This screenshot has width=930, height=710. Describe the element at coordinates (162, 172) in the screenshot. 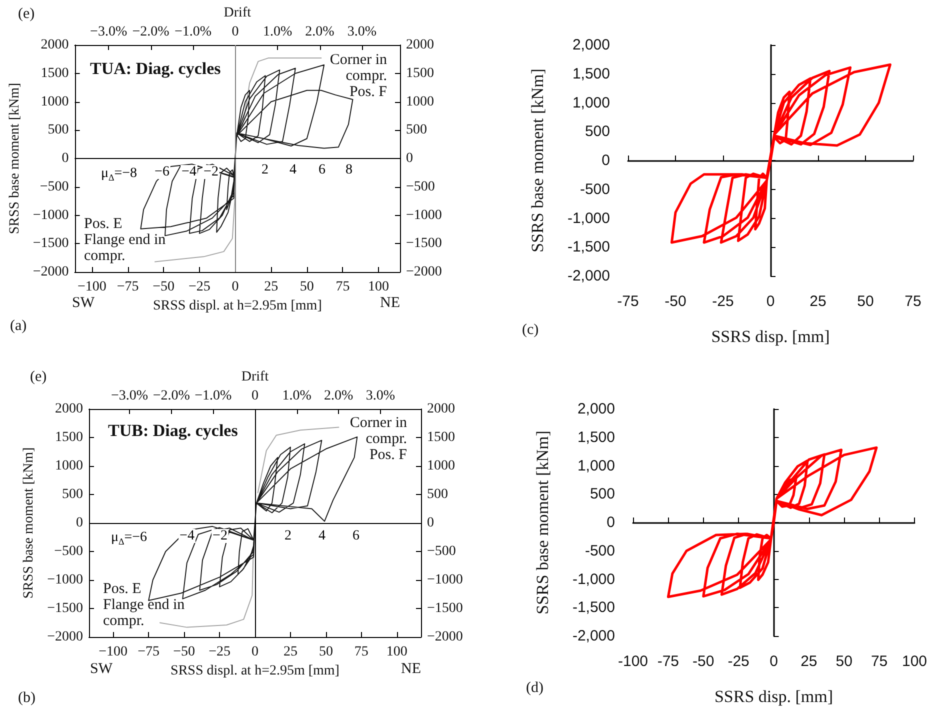

I see `annotation: −6` at that location.